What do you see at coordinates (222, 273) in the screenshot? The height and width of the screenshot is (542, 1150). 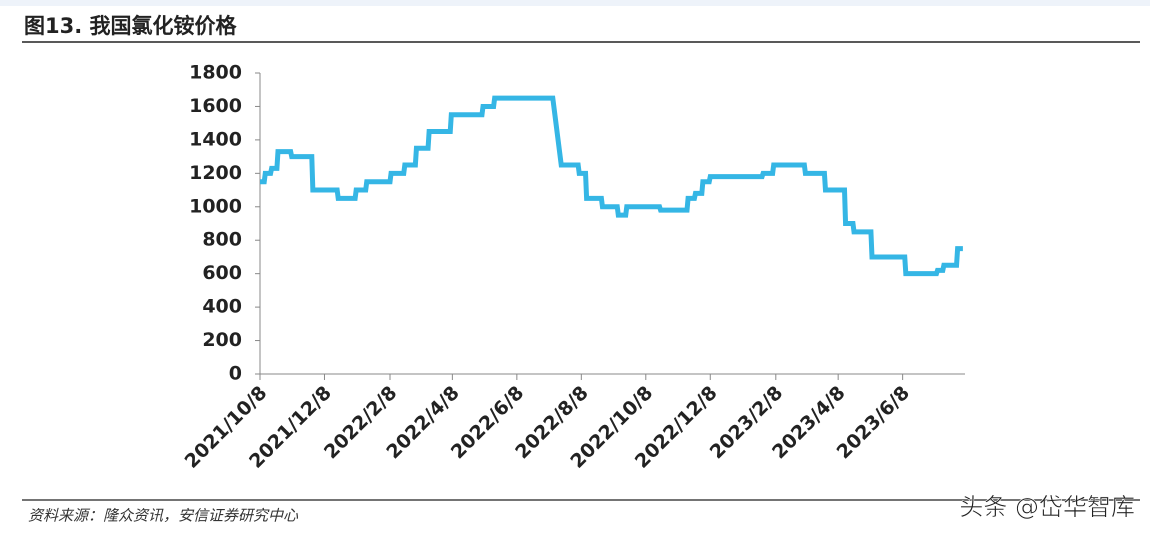 I see `y-tick-label: 600` at bounding box center [222, 273].